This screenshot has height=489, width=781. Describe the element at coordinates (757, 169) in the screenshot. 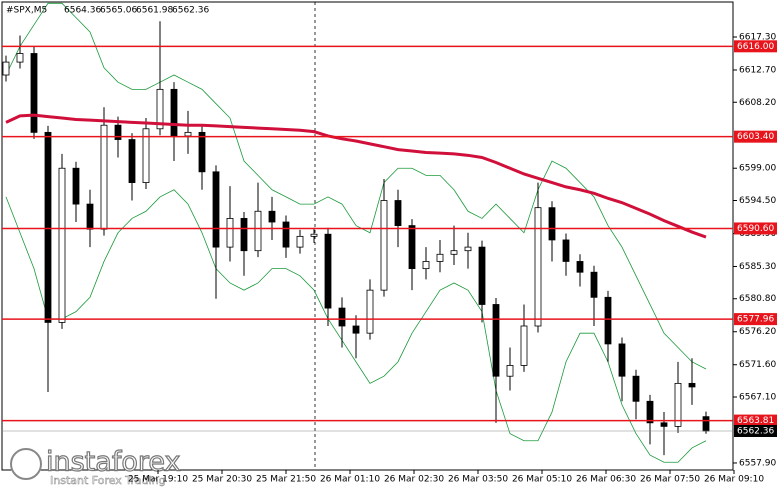

I see `y-tick-label: 6599.00` at that location.